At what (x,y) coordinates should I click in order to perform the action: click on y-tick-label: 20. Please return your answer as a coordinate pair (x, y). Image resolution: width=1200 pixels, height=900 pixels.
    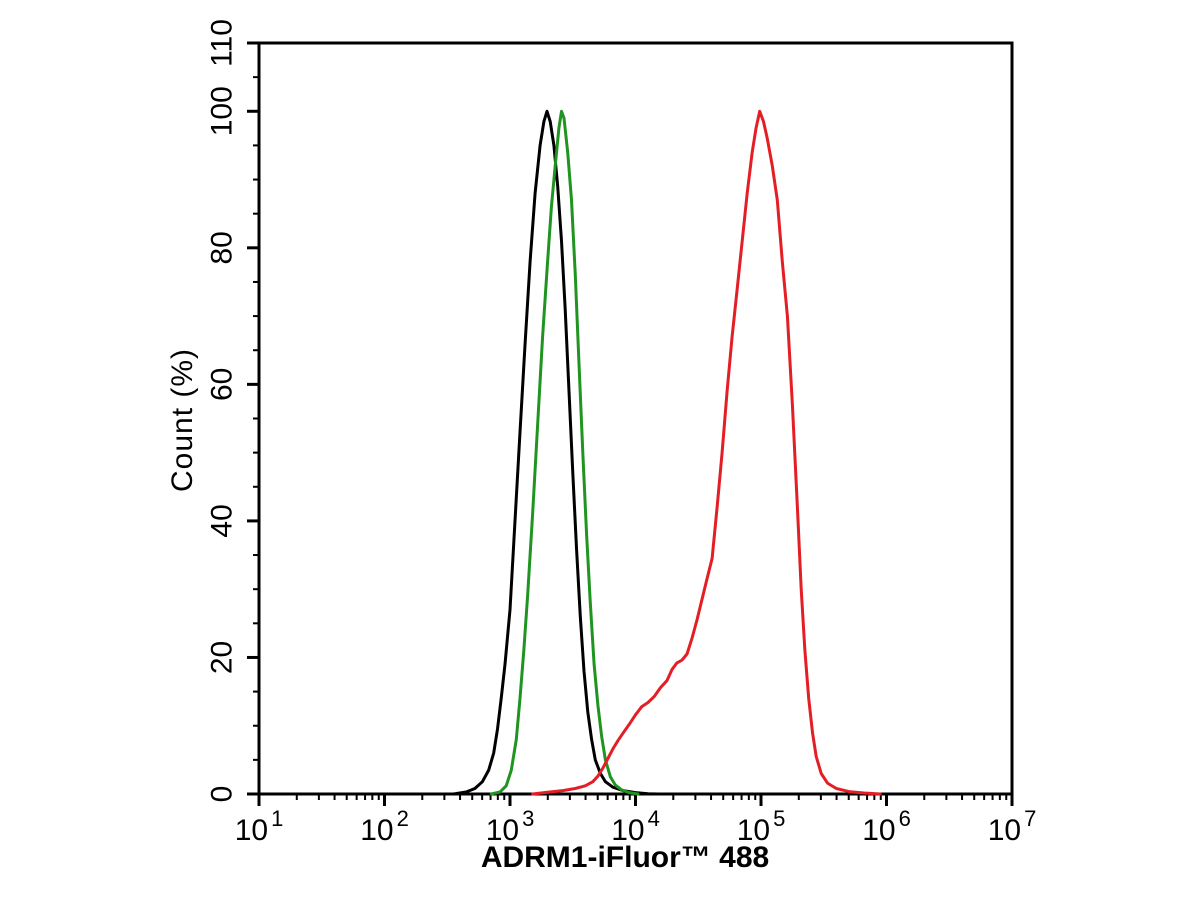
    Looking at the image, I should click on (222, 657).